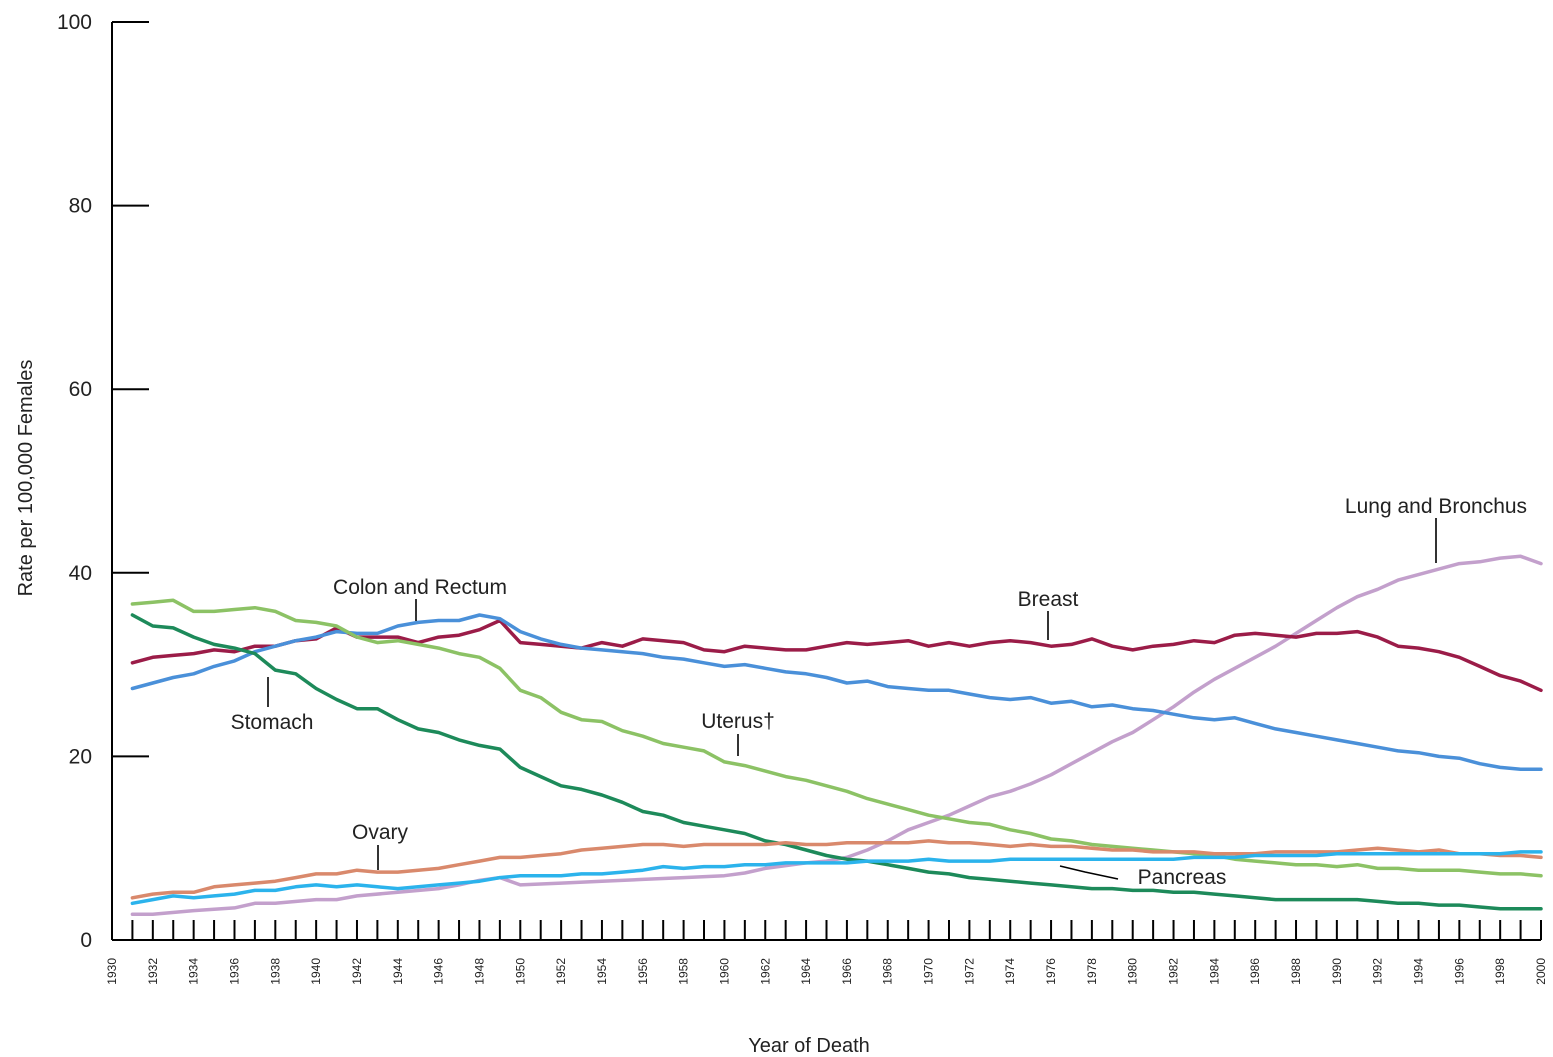 This screenshot has height=1057, width=1553. What do you see at coordinates (80, 756) in the screenshot?
I see `y-tick-label: 20` at bounding box center [80, 756].